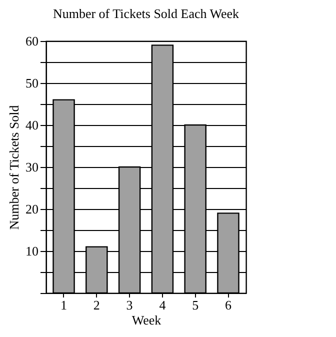 The width and height of the screenshot is (336, 337). I want to click on y-tick-label: 10, so click(32, 251).